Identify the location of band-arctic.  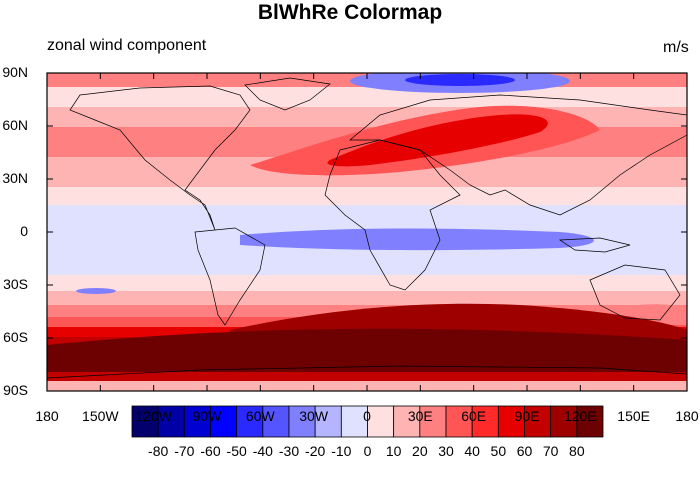
(367, 97).